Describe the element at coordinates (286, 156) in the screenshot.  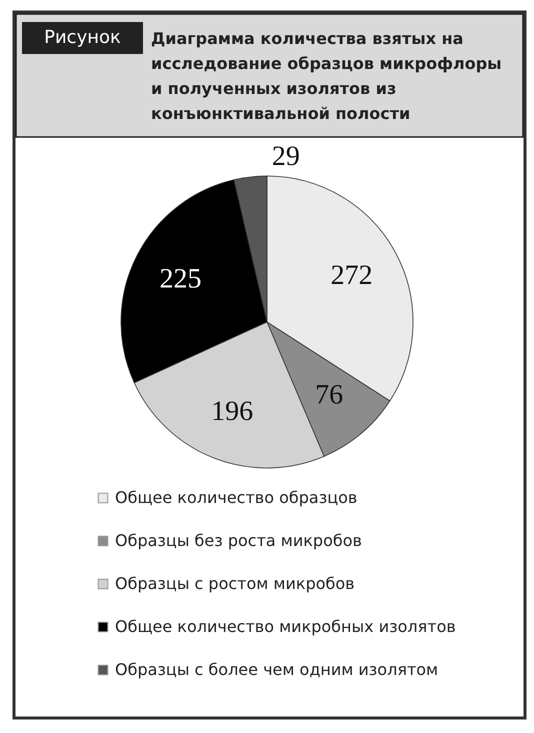
I see `data-label: 29` at that location.